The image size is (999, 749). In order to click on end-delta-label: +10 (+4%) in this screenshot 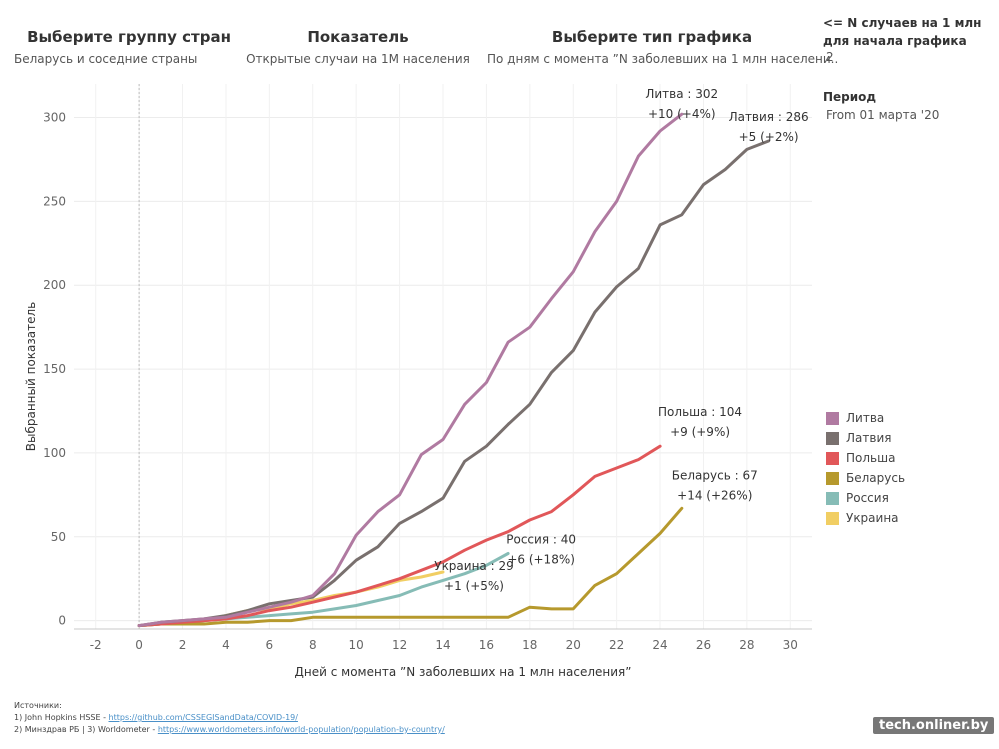, I will do `click(682, 114)`.